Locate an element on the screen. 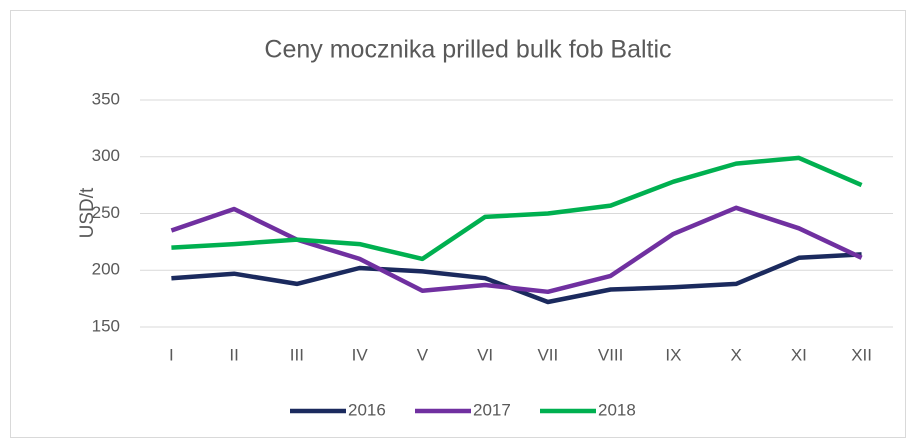 The width and height of the screenshot is (916, 445). chart-title: Ceny mocznika prilled bulk fob Baltic is located at coordinates (467, 50).